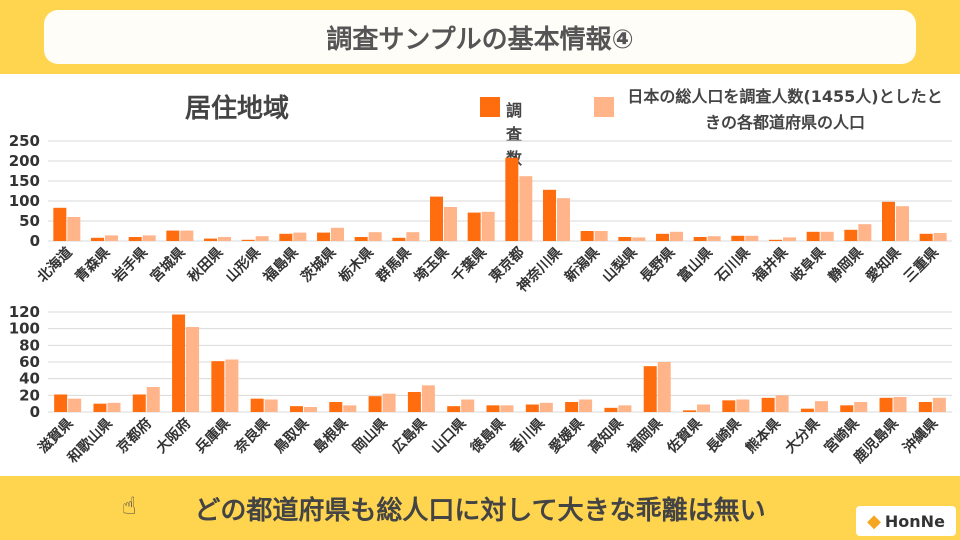  What do you see at coordinates (29, 395) in the screenshot?
I see `y-tick-label: 20` at bounding box center [29, 395].